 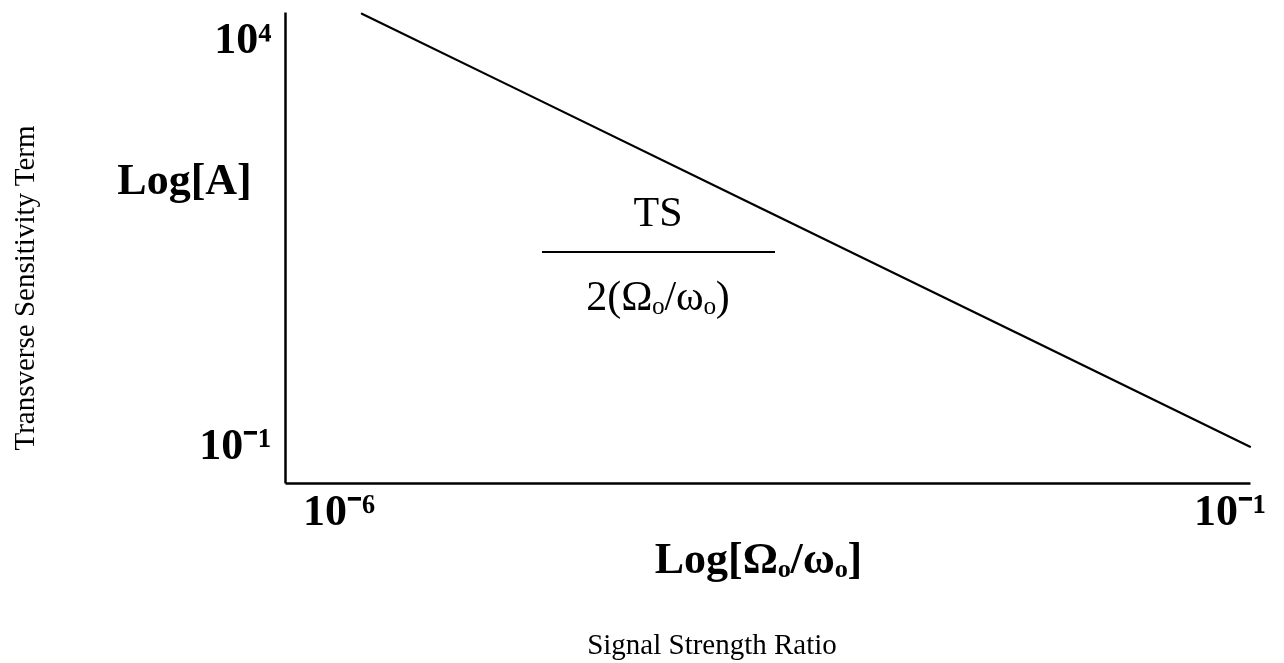 What do you see at coordinates (24, 288) in the screenshot?
I see `text: Transverse Sensitivity Term` at bounding box center [24, 288].